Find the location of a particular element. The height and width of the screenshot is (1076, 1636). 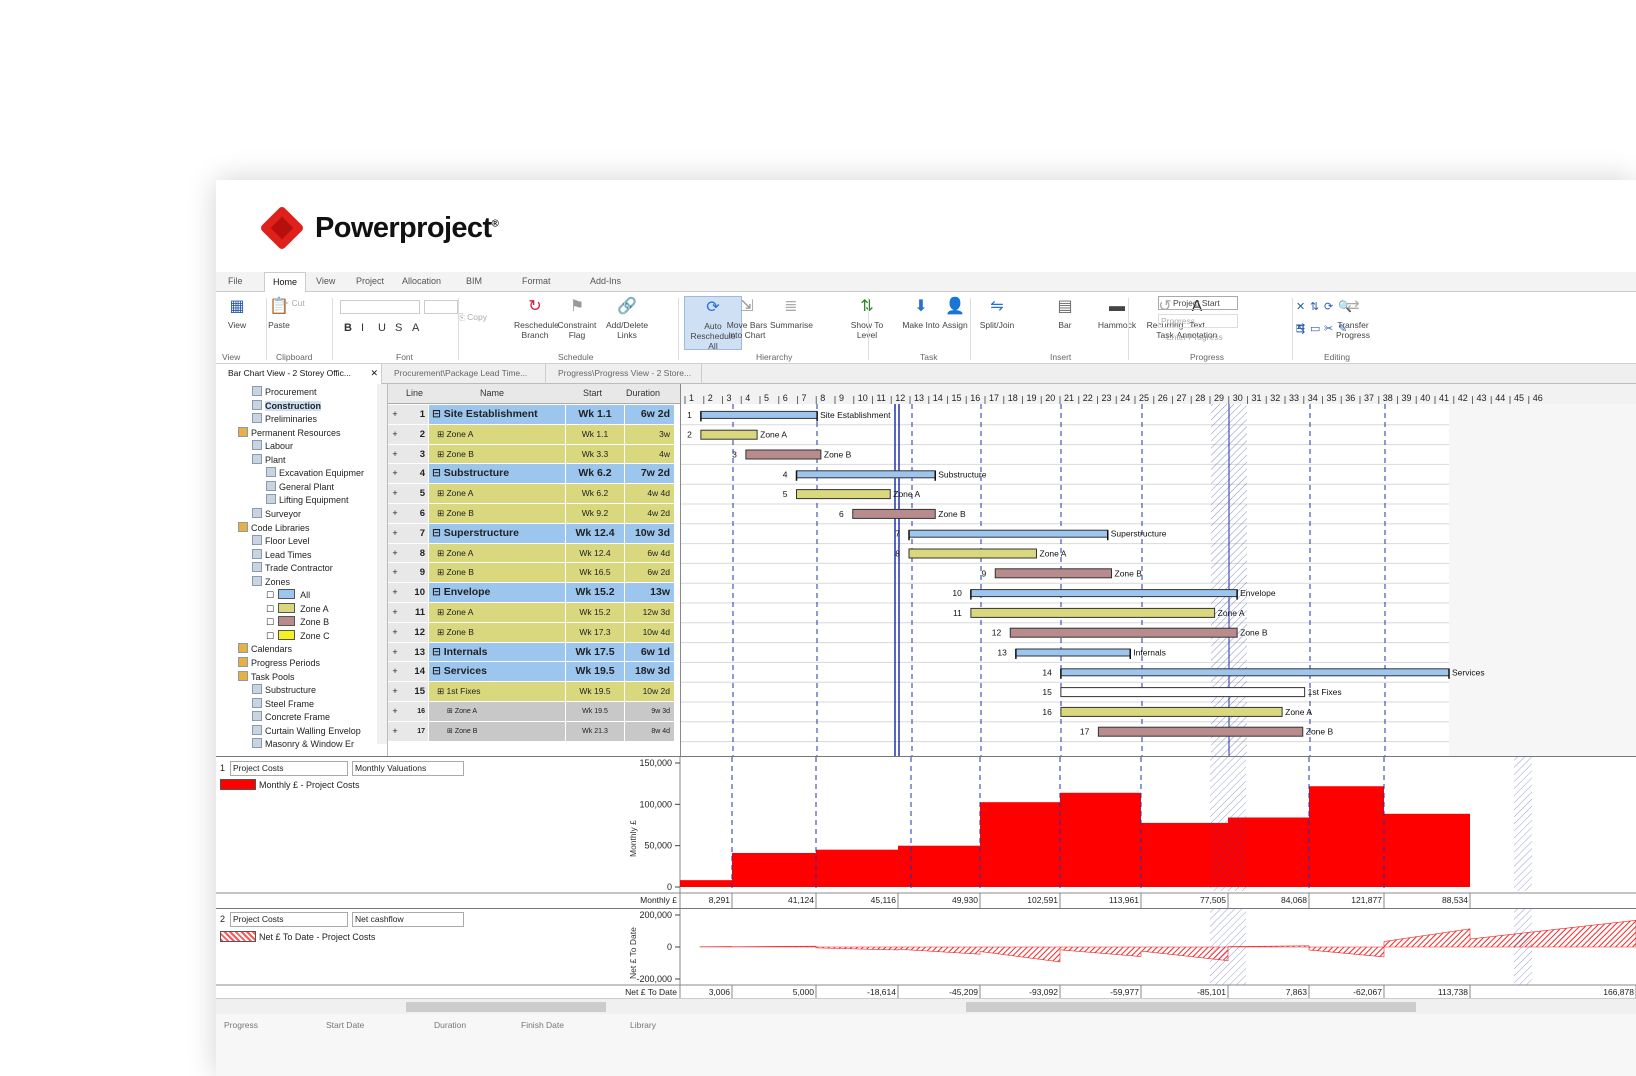

edit-icon: ✎ is located at coordinates (1343, 329).